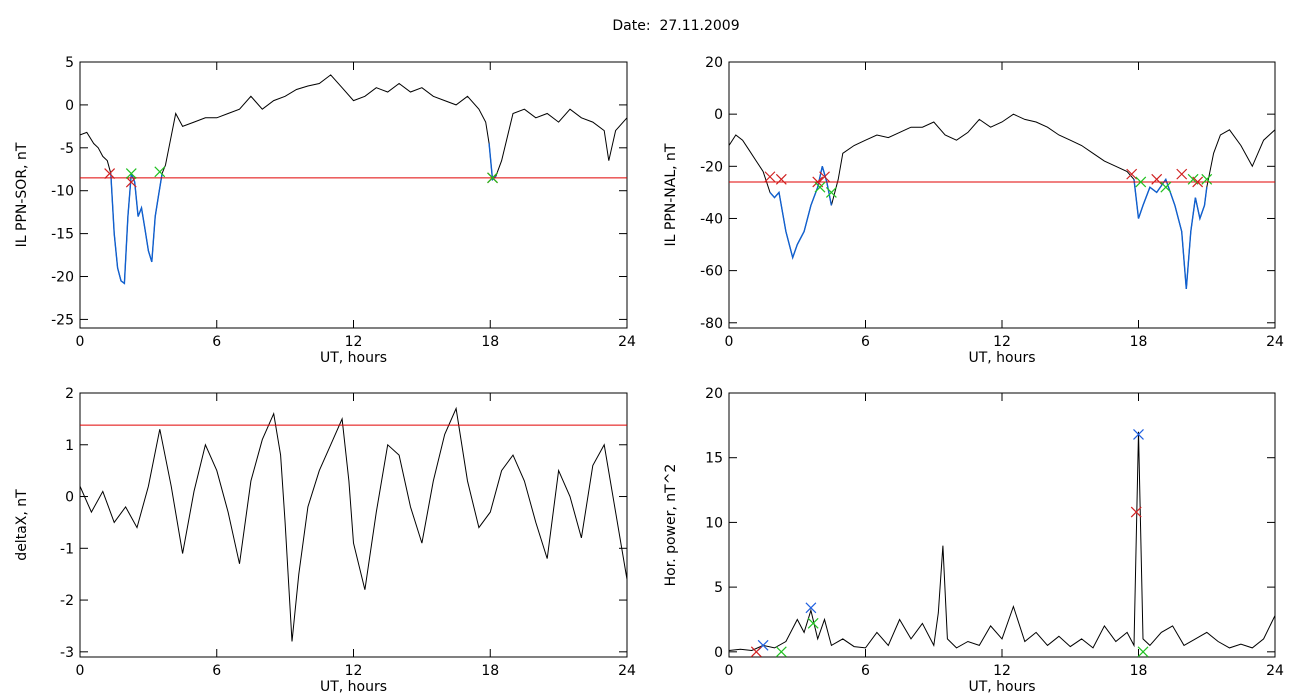 The image size is (1300, 700). I want to click on y-tick-label: 2, so click(69, 394).